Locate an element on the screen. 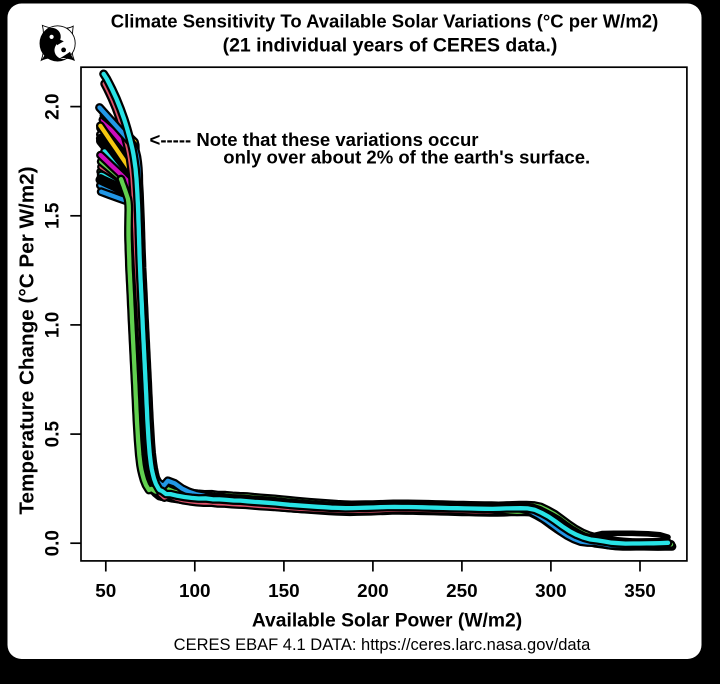 Image resolution: width=720 pixels, height=684 pixels. svg-text: Available Solar Power (W/m2) is located at coordinates (387, 620).